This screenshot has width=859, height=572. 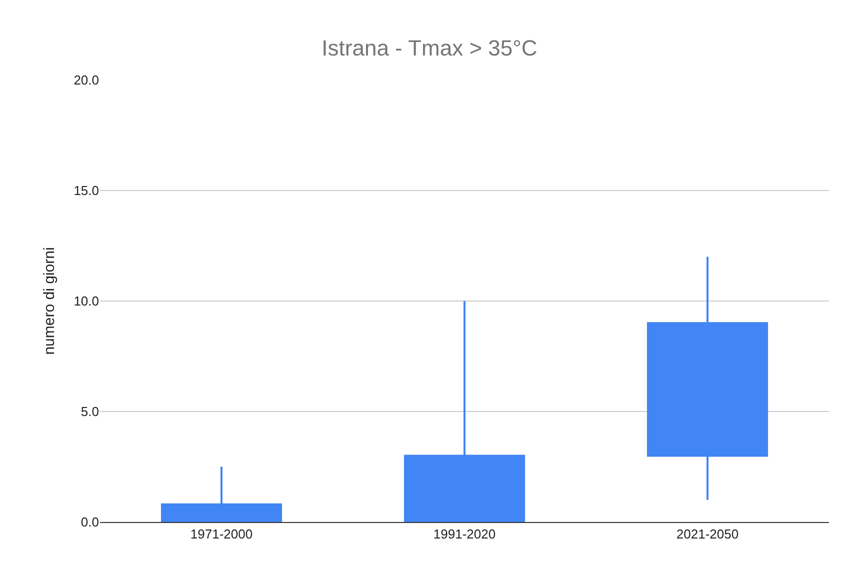 I want to click on y-axis-title: numero di giorni, so click(x=49, y=301).